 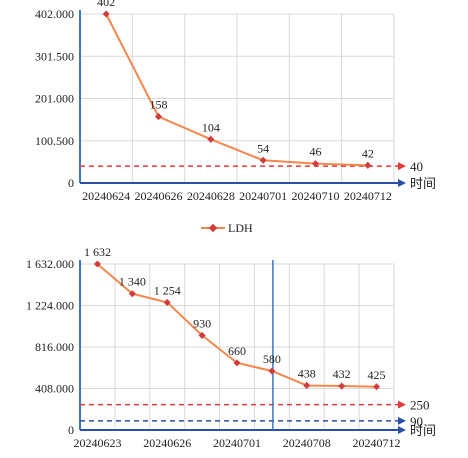 What do you see at coordinates (132, 282) in the screenshot?
I see `data-label: 1 340` at bounding box center [132, 282].